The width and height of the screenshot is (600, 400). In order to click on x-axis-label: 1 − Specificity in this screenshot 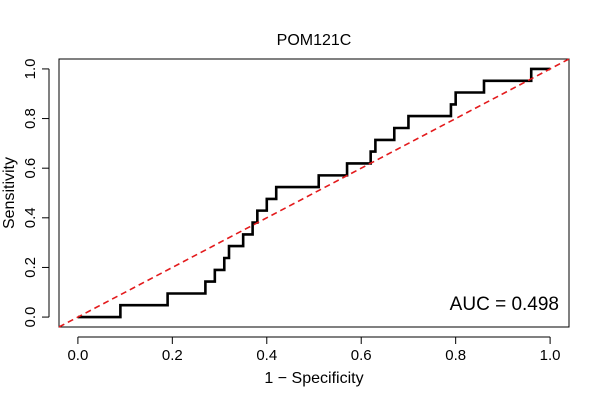, I will do `click(313, 378)`.